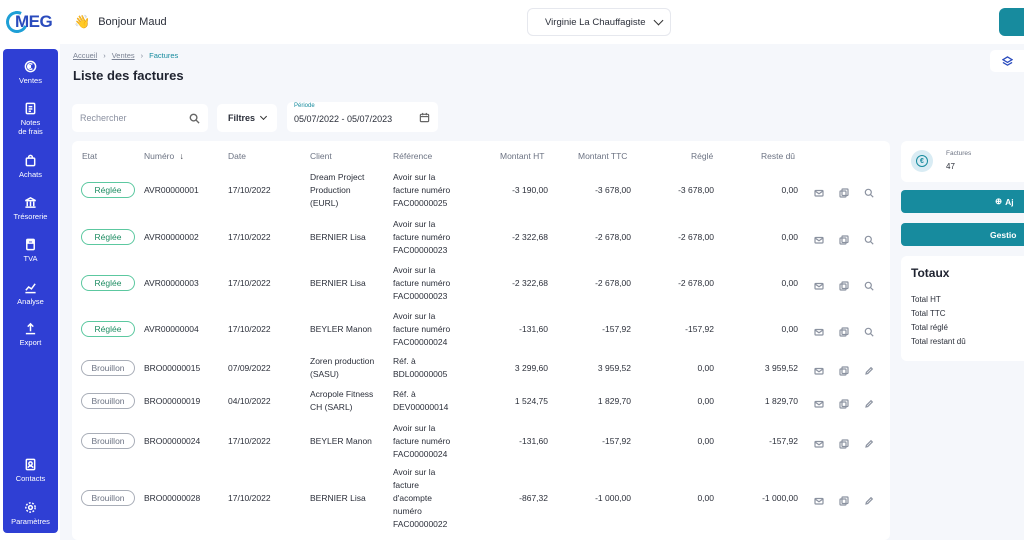  What do you see at coordinates (421, 237) in the screenshot?
I see `invoice-reference: Avoir sur la facture numéro FAC00000023` at bounding box center [421, 237].